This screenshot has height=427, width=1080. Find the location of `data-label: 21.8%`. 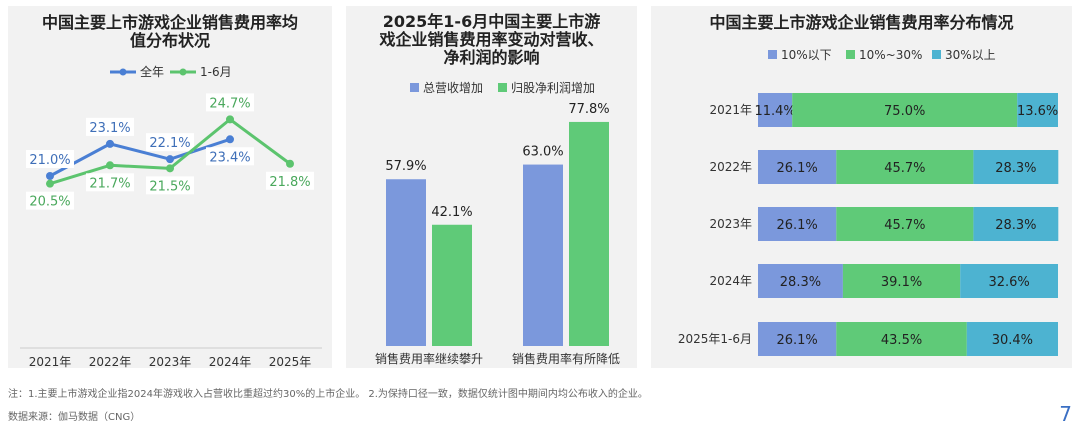

data-label: 21.8% is located at coordinates (289, 182).